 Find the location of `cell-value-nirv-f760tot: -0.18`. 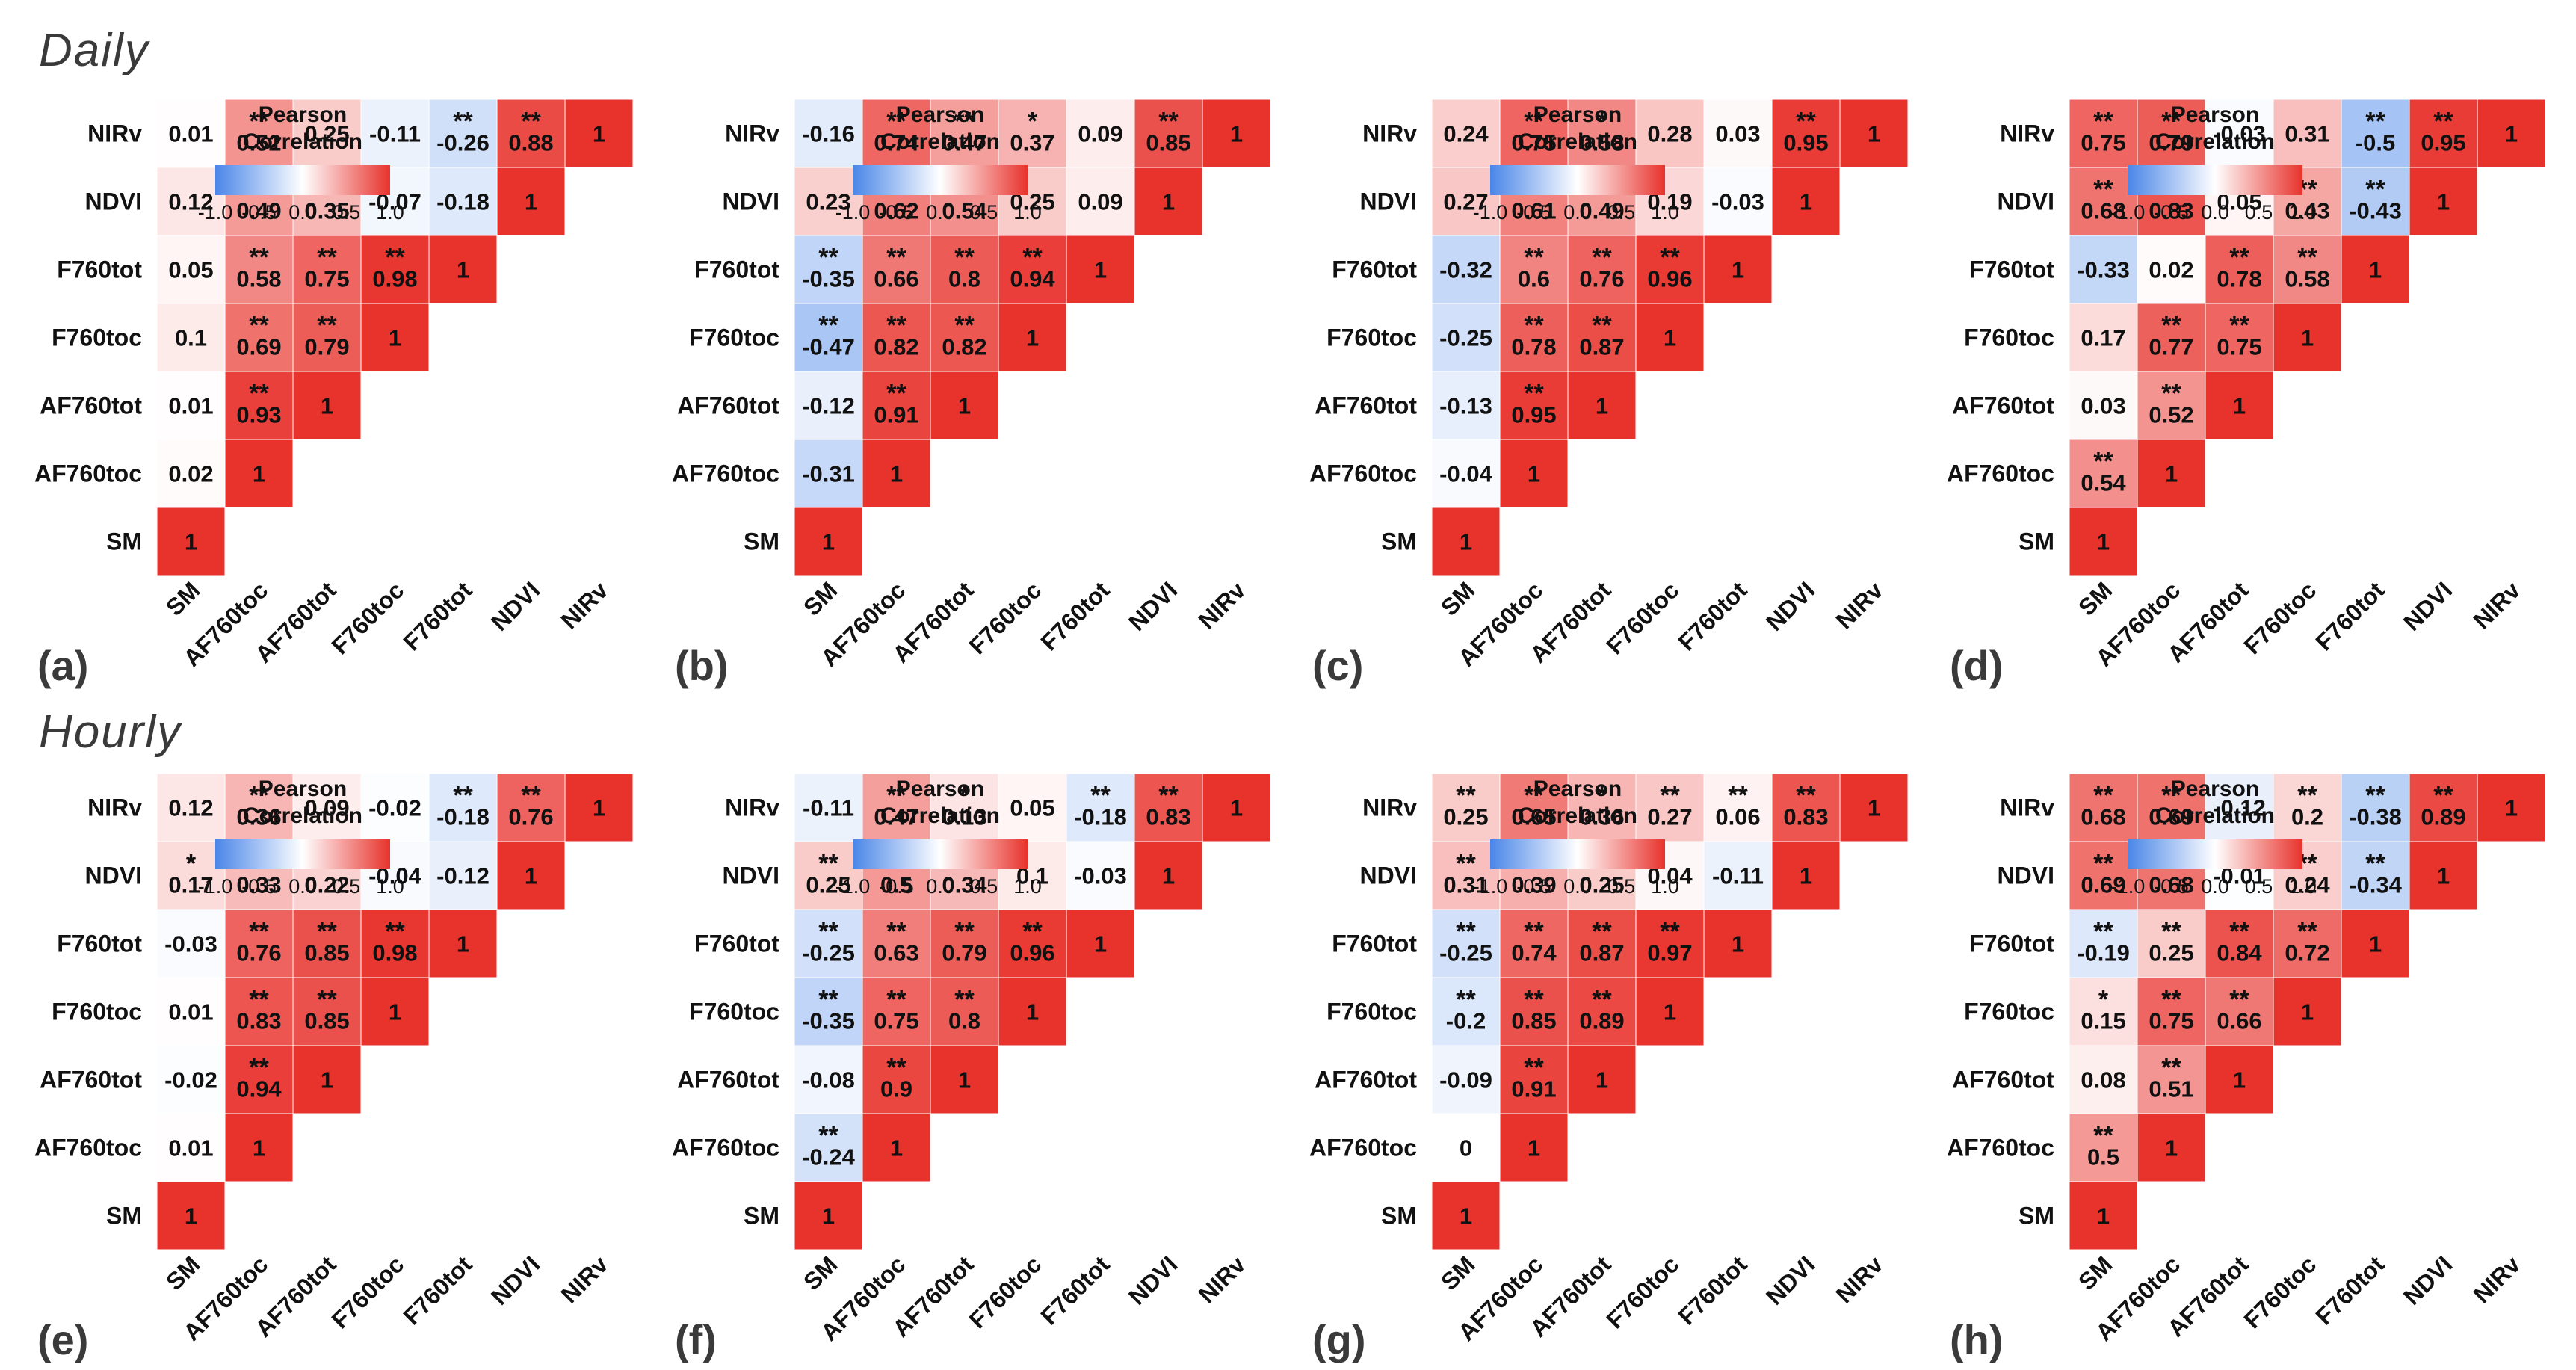

cell-value-nirv-f760tot: -0.18 is located at coordinates (1101, 817).